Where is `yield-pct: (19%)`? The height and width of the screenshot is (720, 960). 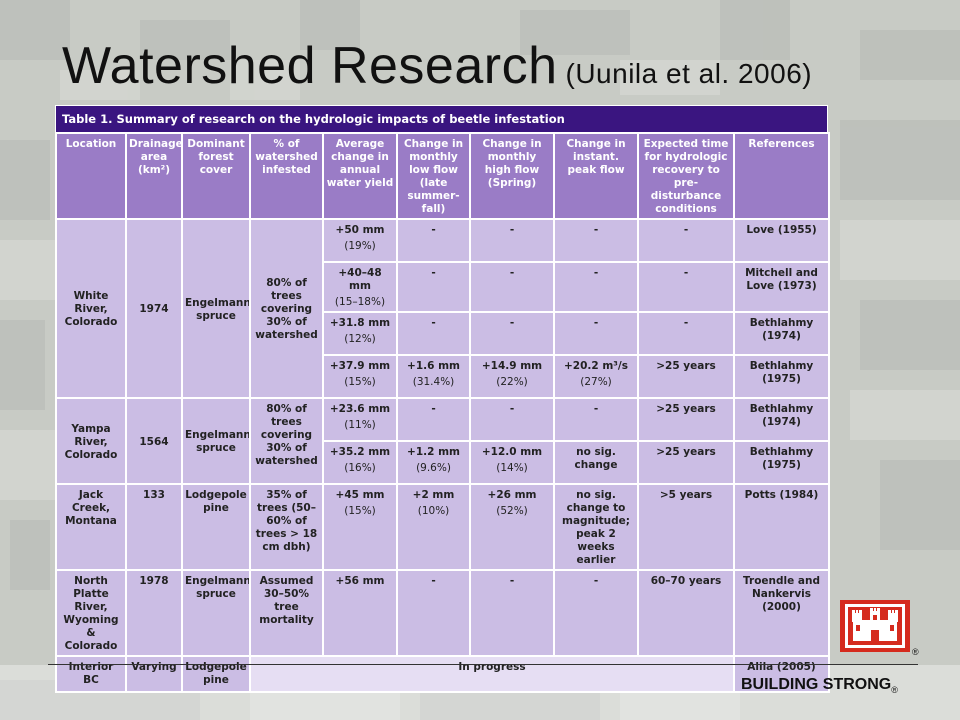 yield-pct: (19%) is located at coordinates (360, 246).